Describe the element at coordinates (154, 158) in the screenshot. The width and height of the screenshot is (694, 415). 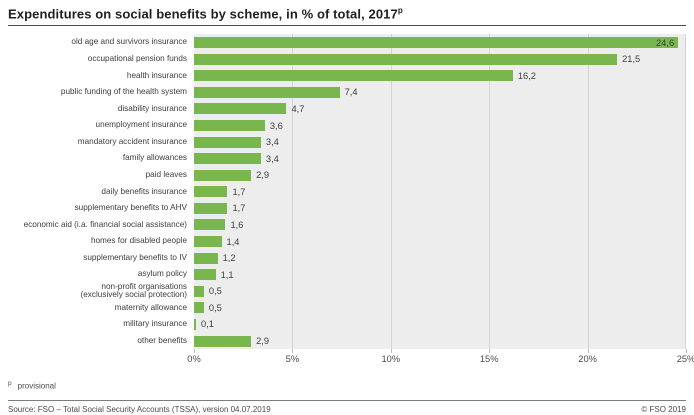
I see `category-label: family allowances` at that location.